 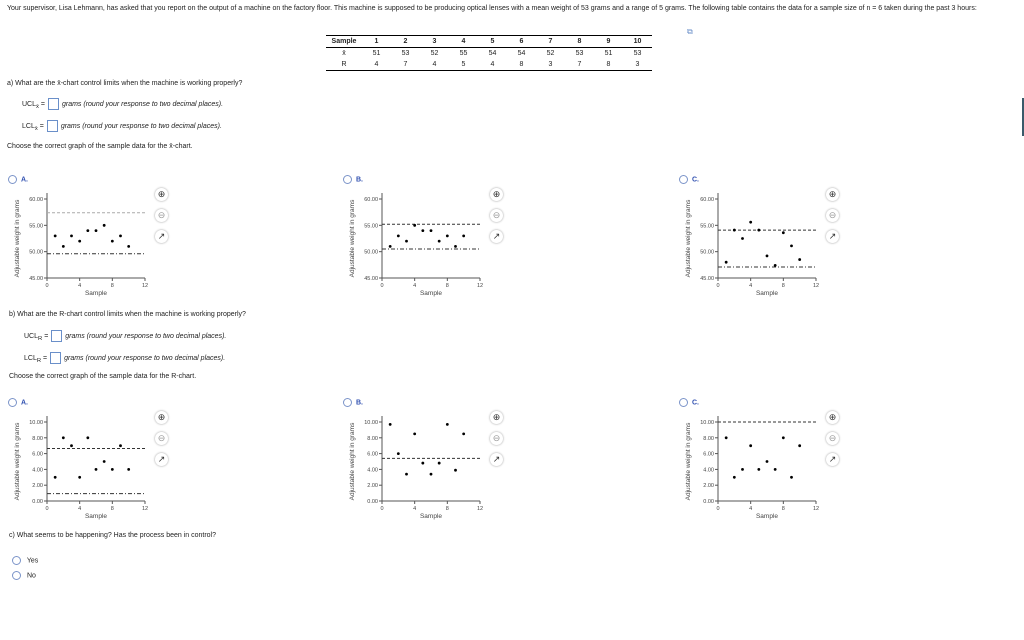 What do you see at coordinates (16, 560) in the screenshot?
I see `radio-yes` at bounding box center [16, 560].